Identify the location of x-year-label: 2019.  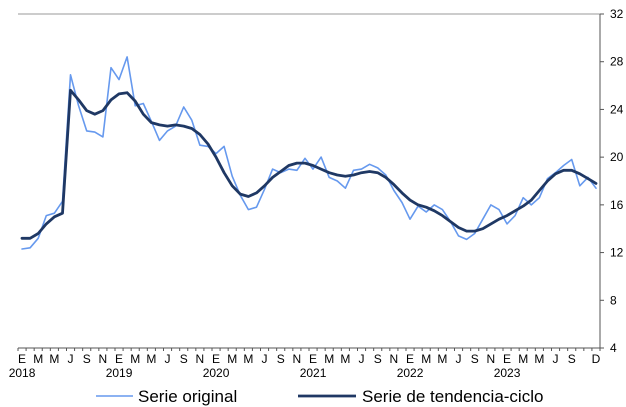
(119, 373).